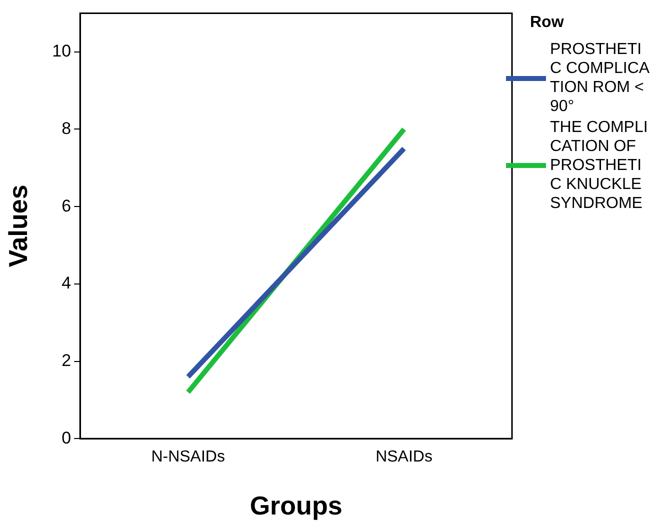  Describe the element at coordinates (67, 128) in the screenshot. I see `y-tick-label: 8` at that location.